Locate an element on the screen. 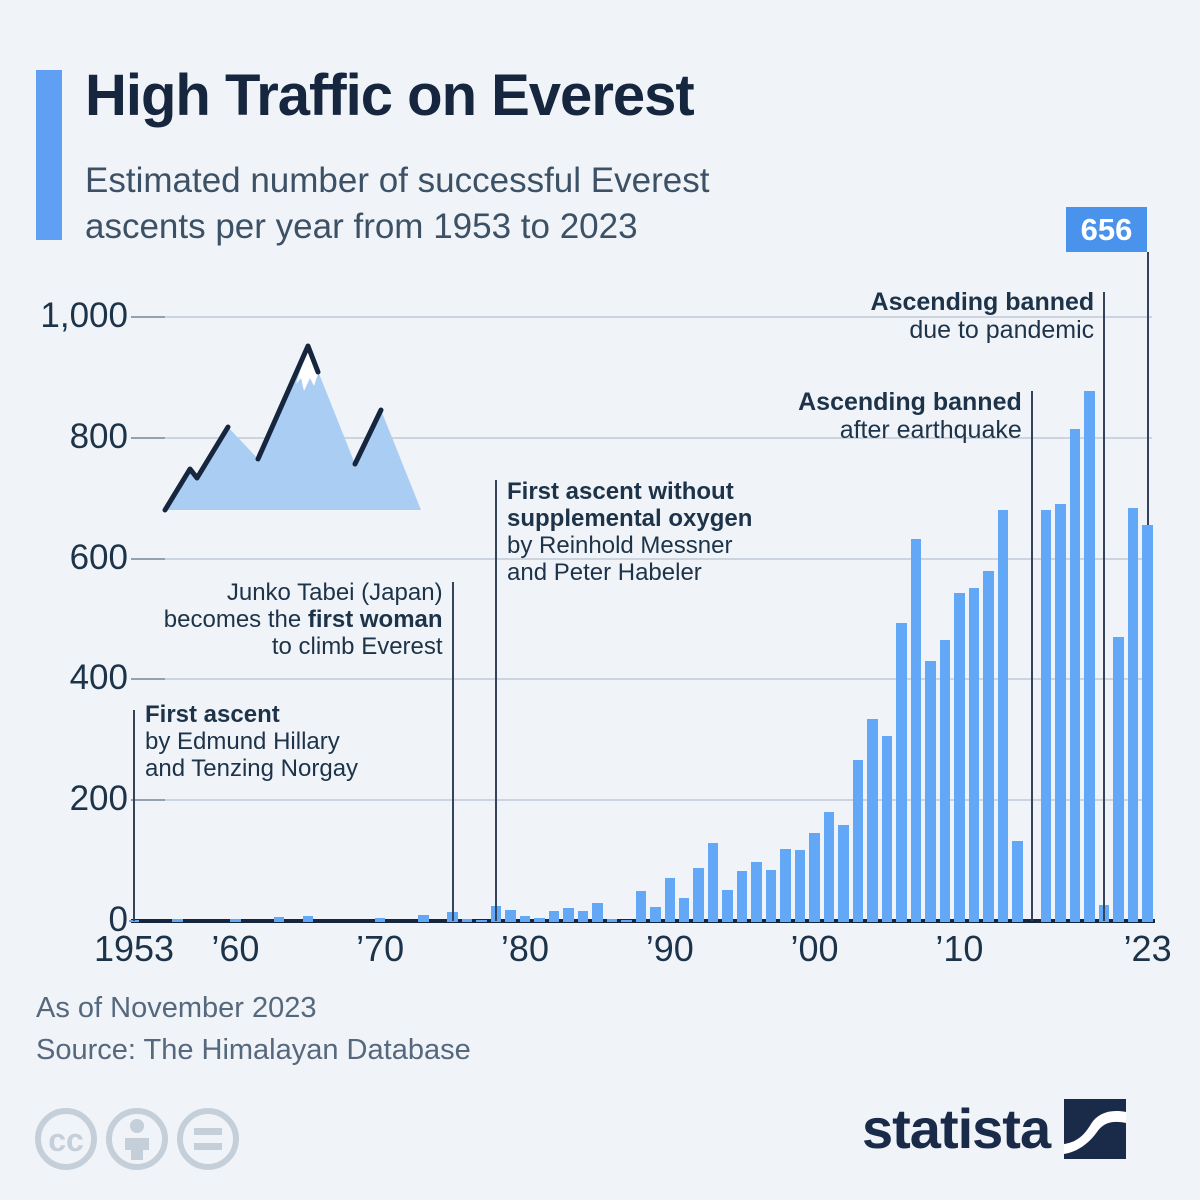 The image size is (1200, 1200). annotation-line-text: Ascending banned is located at coordinates (910, 402).